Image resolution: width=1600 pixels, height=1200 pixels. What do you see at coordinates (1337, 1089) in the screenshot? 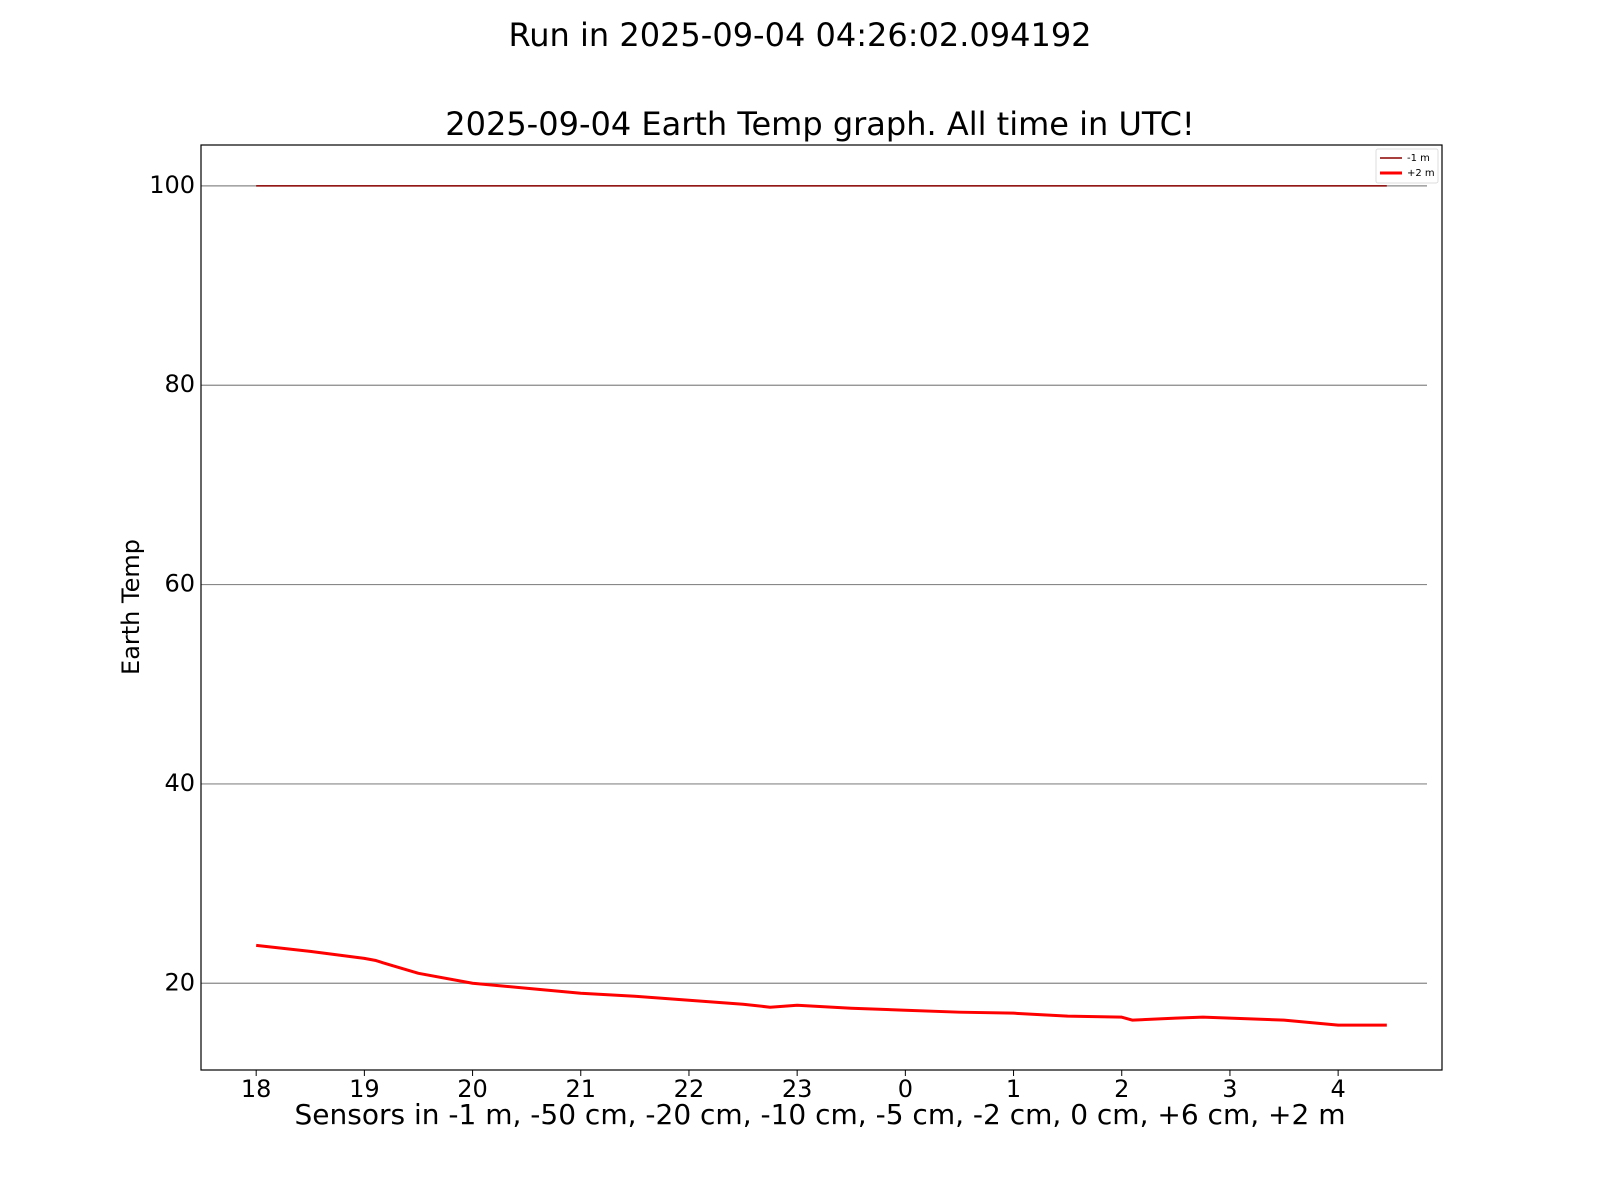
I see `x-tick-label: 4` at bounding box center [1337, 1089].